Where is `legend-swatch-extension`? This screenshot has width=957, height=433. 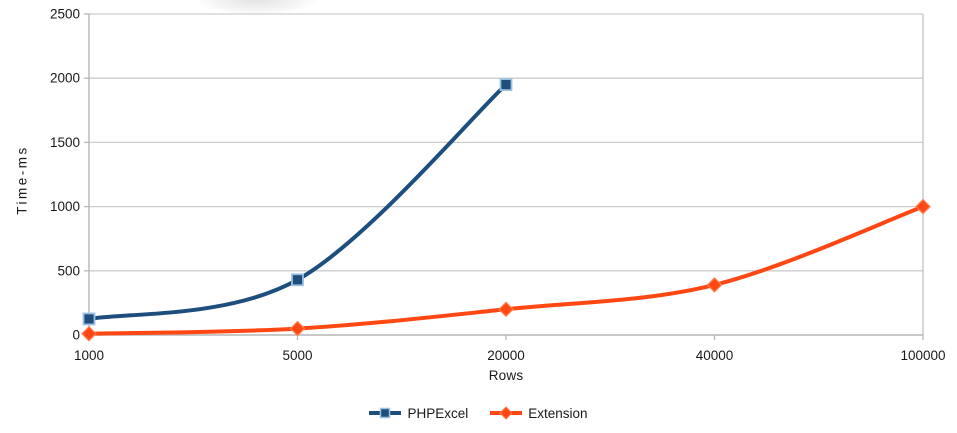 legend-swatch-extension is located at coordinates (506, 413).